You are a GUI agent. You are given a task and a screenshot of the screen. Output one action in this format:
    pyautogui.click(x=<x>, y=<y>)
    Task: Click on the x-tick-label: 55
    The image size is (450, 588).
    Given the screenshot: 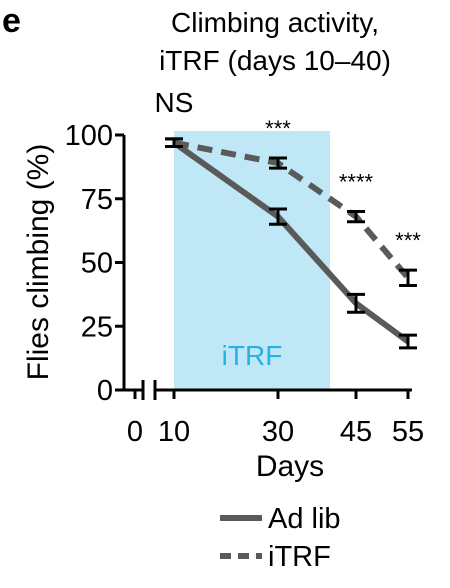 What is the action you would take?
    pyautogui.click(x=408, y=432)
    